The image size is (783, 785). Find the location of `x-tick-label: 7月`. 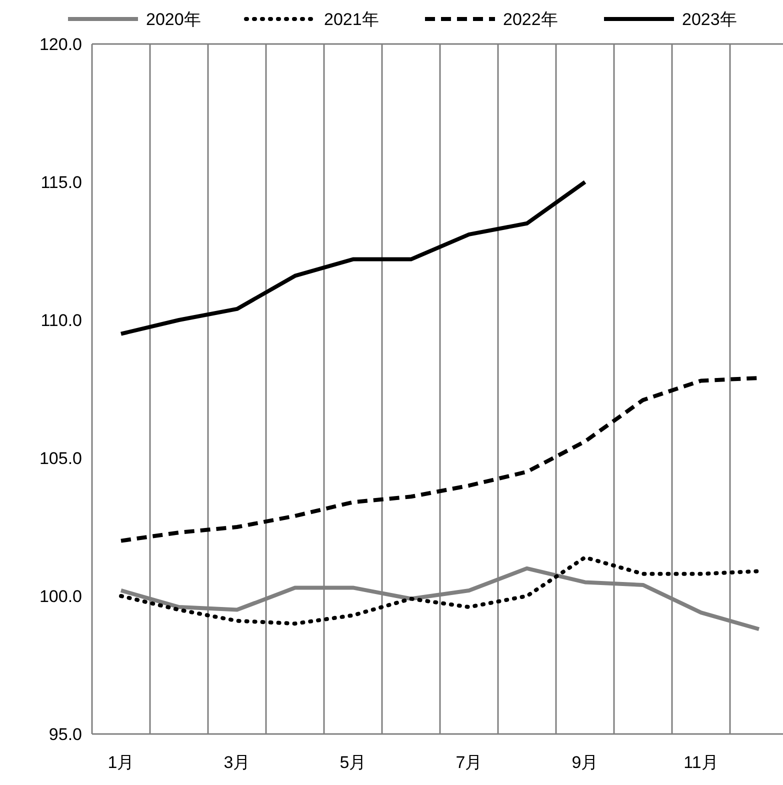

x-tick-label: 7月 is located at coordinates (469, 762).